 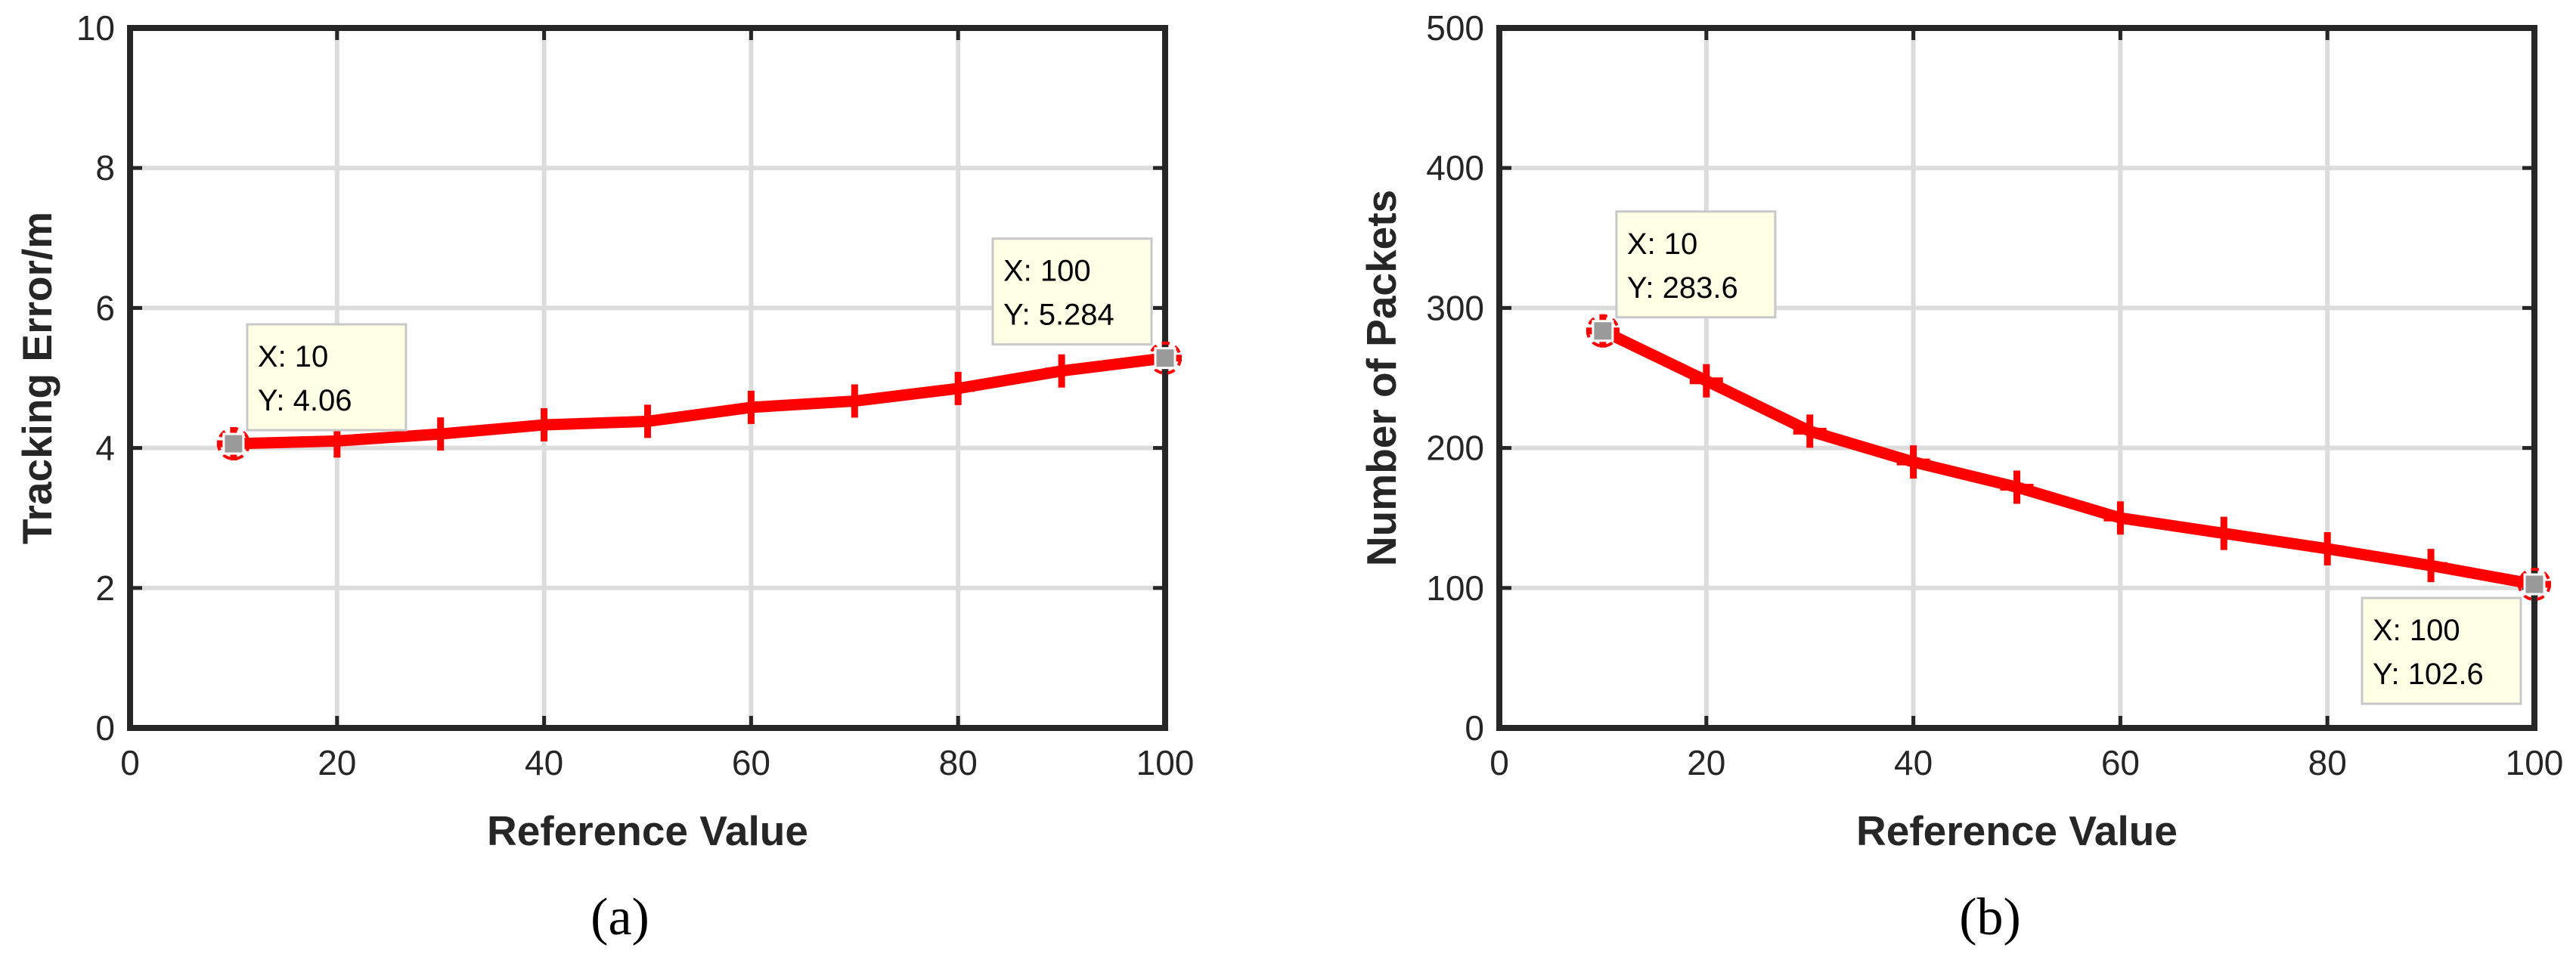 What do you see at coordinates (620, 917) in the screenshot?
I see `panel-label: (a)` at bounding box center [620, 917].